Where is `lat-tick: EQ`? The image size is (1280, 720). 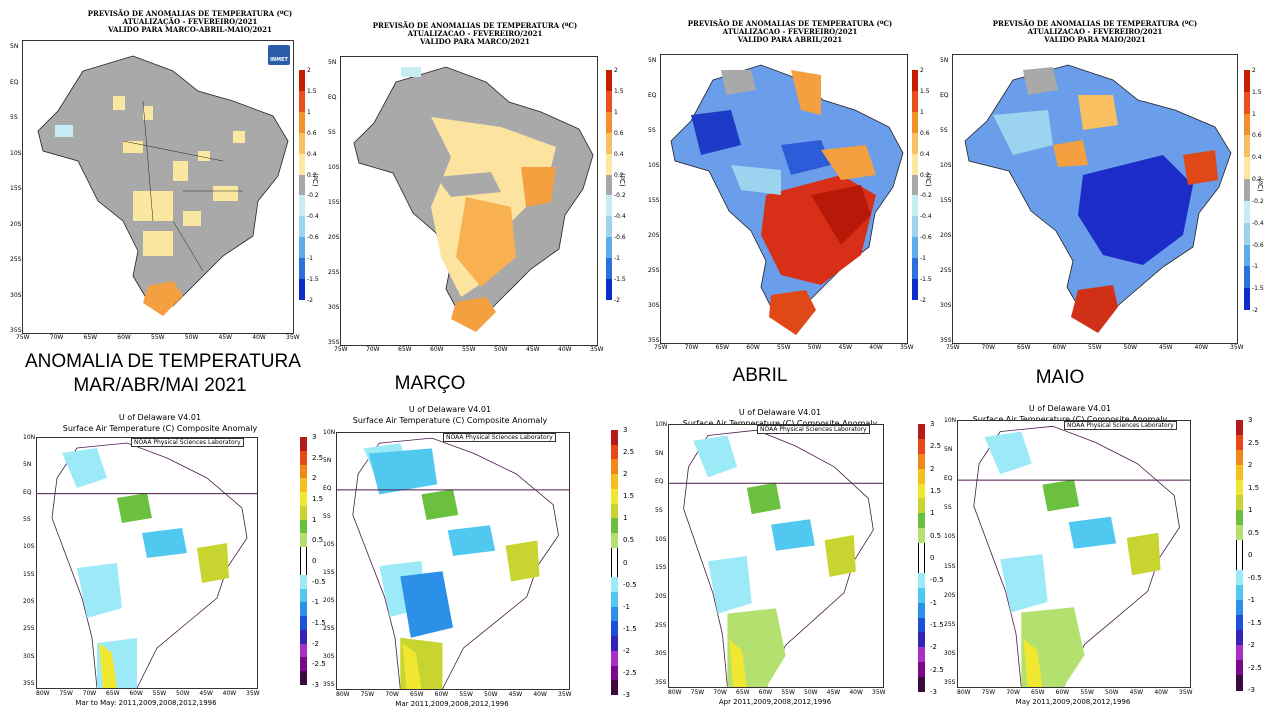 lat-tick: EQ is located at coordinates (14, 82).